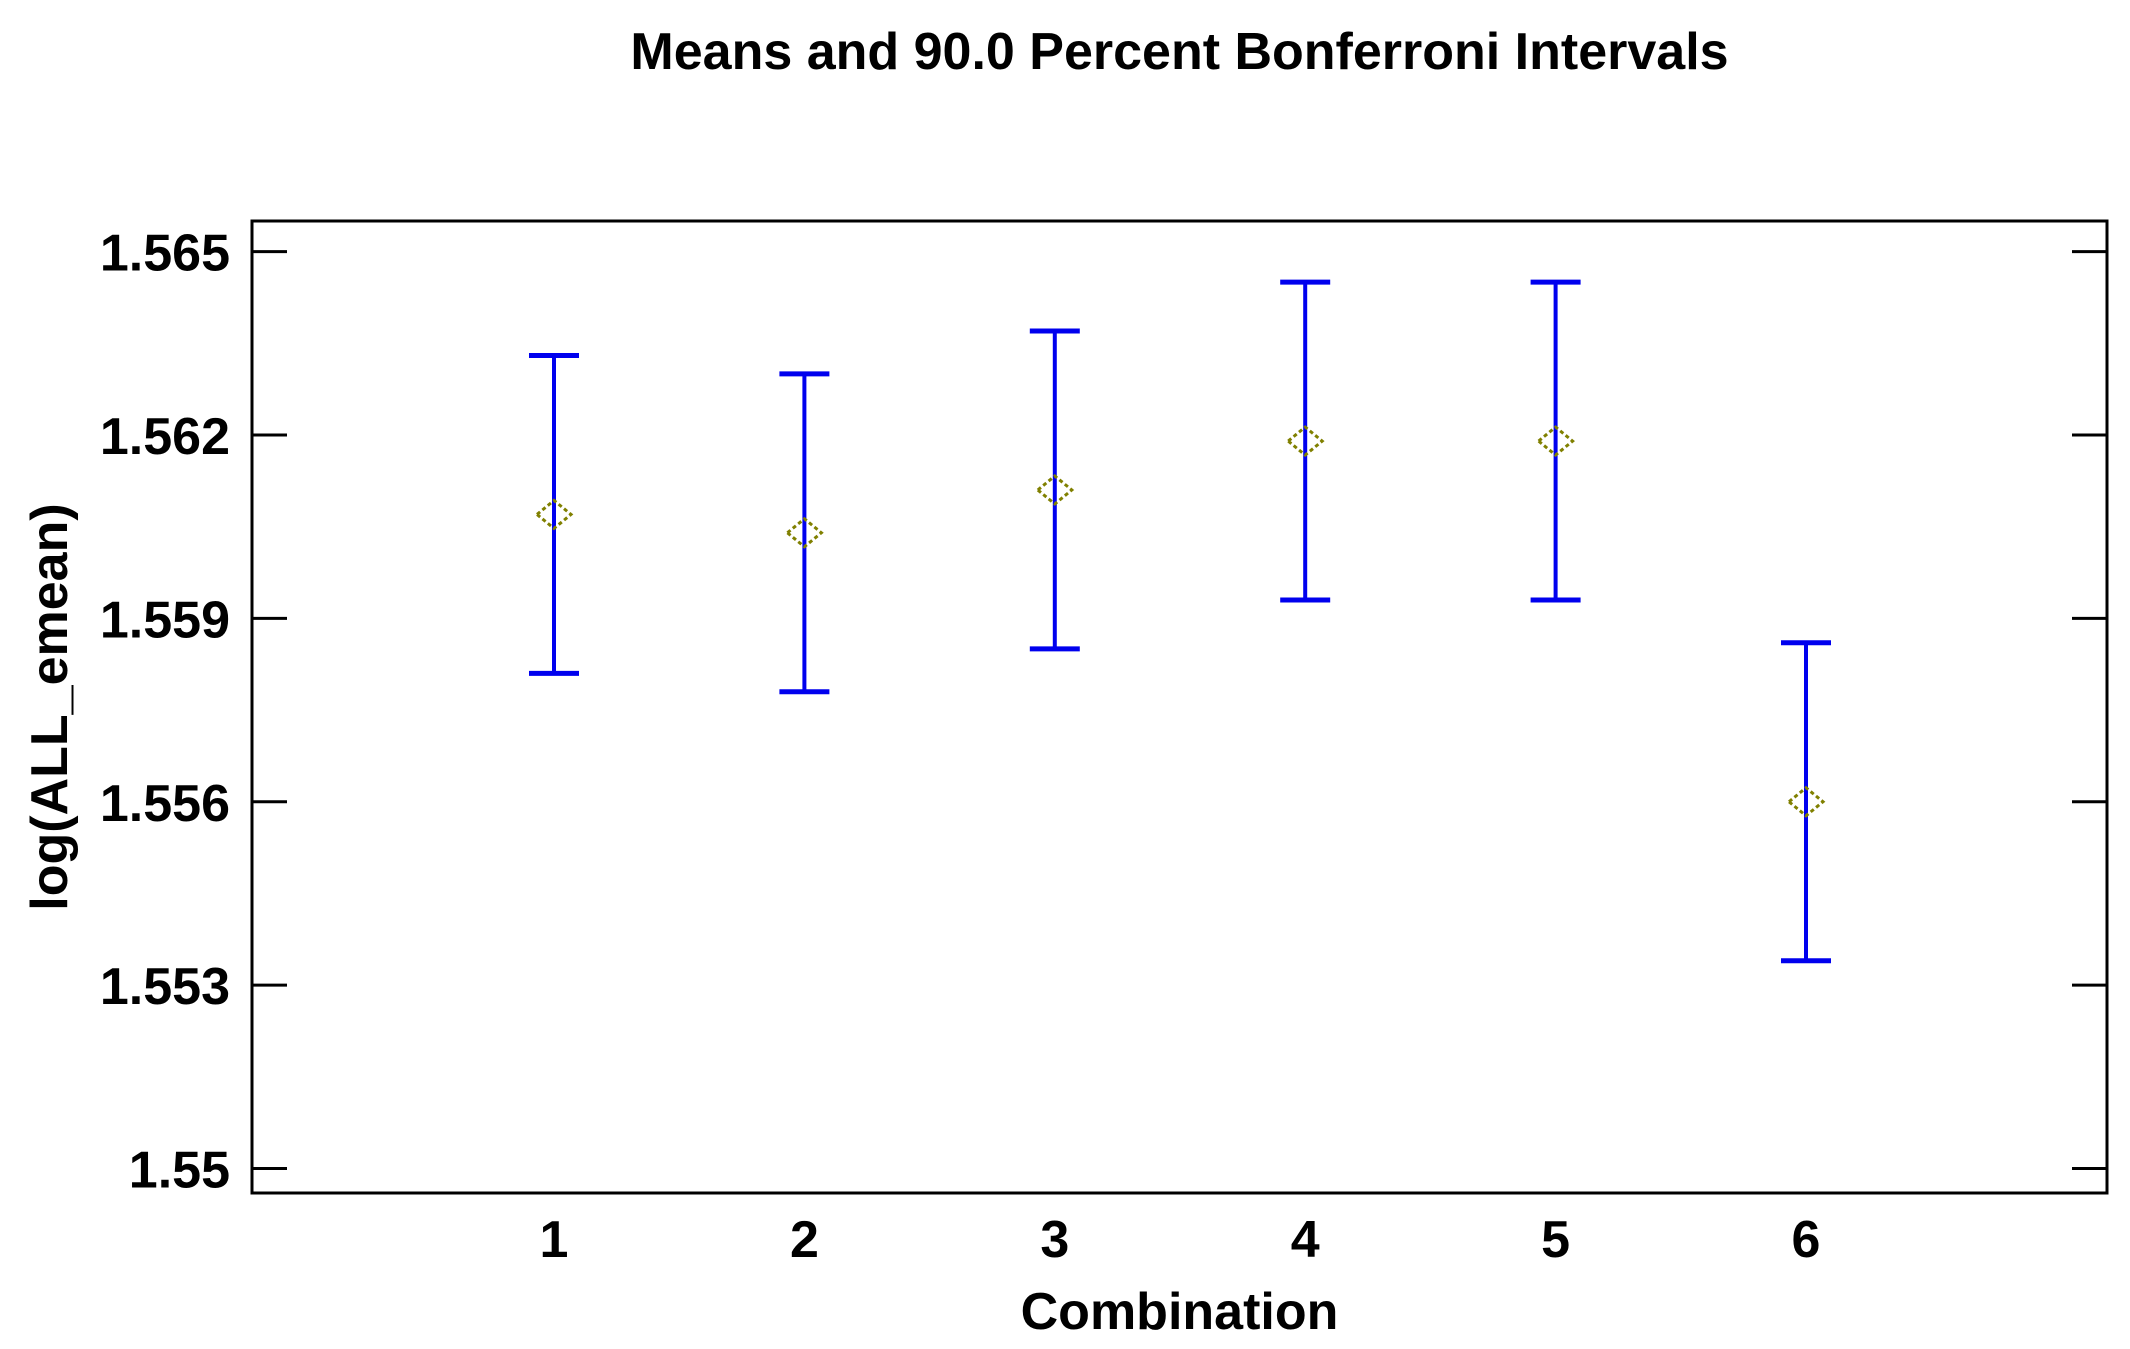 Image resolution: width=2130 pixels, height=1349 pixels. Describe the element at coordinates (165, 437) in the screenshot. I see `y-axis-tick-label: 1.562` at that location.